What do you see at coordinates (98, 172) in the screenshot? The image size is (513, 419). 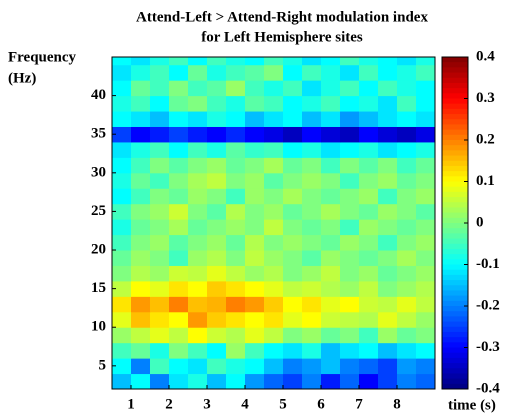 I see `y-tick-label: 30` at bounding box center [98, 172].